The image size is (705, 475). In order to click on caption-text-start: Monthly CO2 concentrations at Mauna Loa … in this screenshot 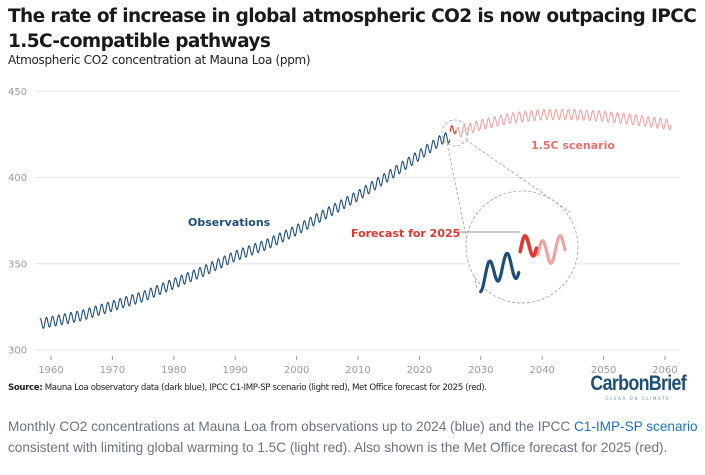, I will do `click(291, 426)`.